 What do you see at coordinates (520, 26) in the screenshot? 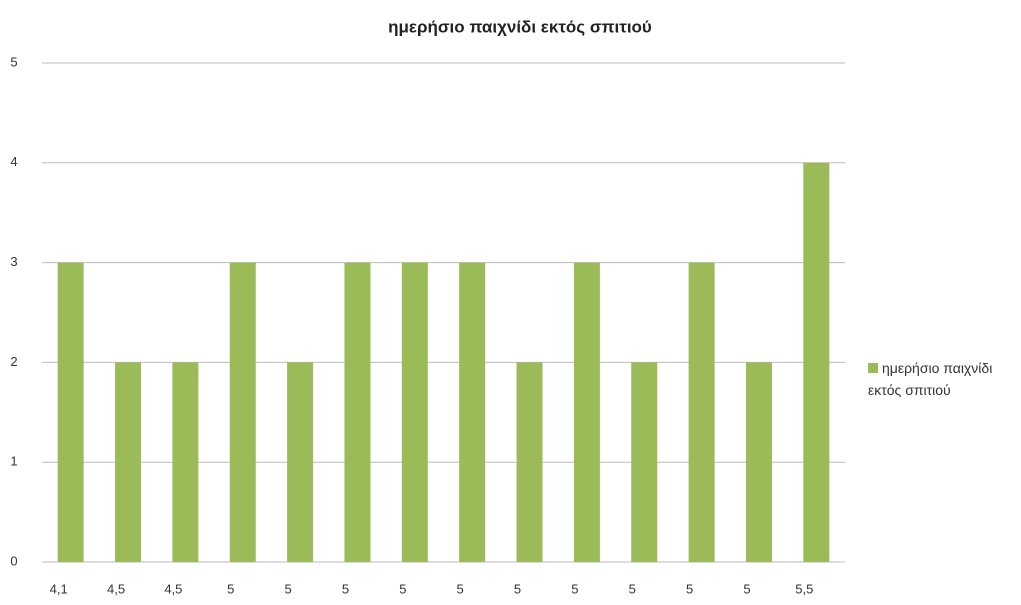
I see `chart-title: ημερήσιο παιχνίδι εκτός σπιτιού` at bounding box center [520, 26].